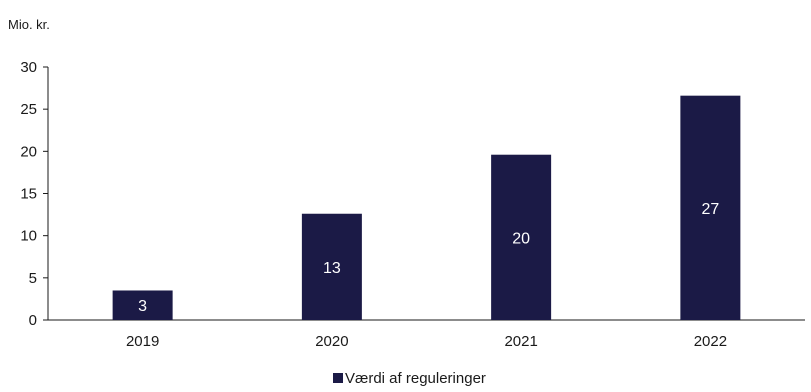  I want to click on x-tick-label: 2022, so click(710, 341).